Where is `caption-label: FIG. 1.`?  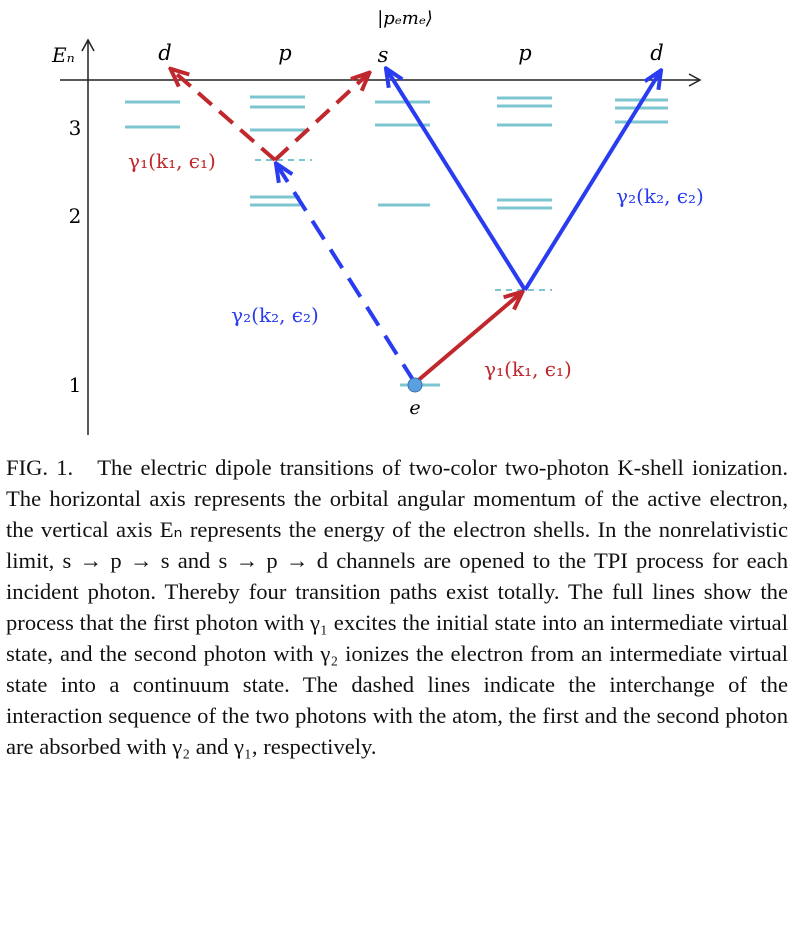 caption-label: FIG. 1. is located at coordinates (40, 467).